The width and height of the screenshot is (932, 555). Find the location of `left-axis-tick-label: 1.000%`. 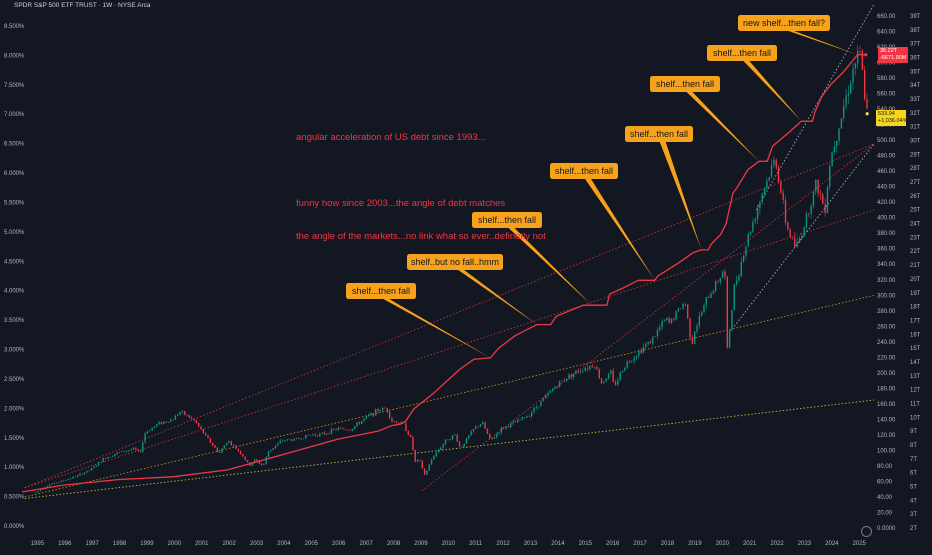

left-axis-tick-label: 1.000% is located at coordinates (14, 468).